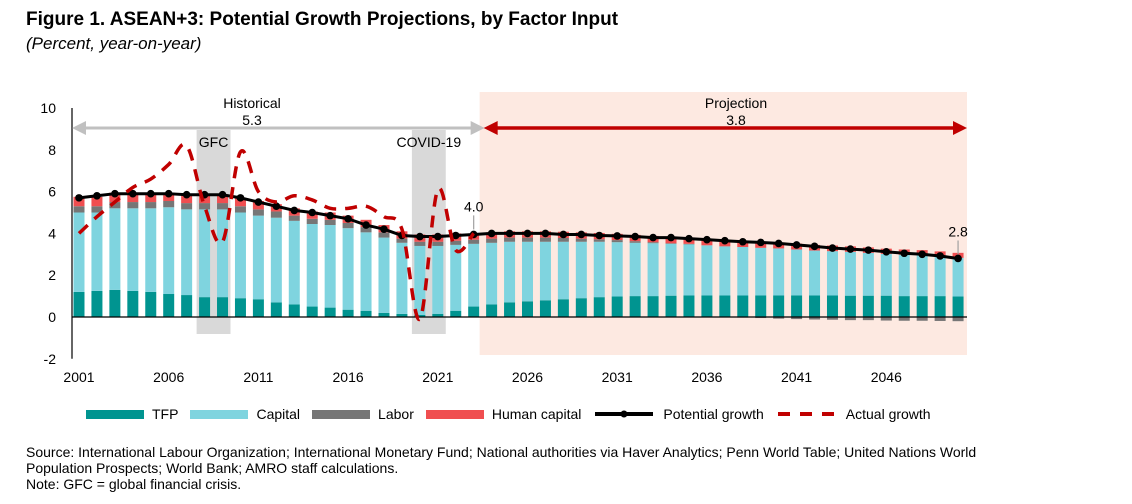 Image resolution: width=1132 pixels, height=504 pixels. I want to click on x-tick-label: 2036, so click(706, 377).